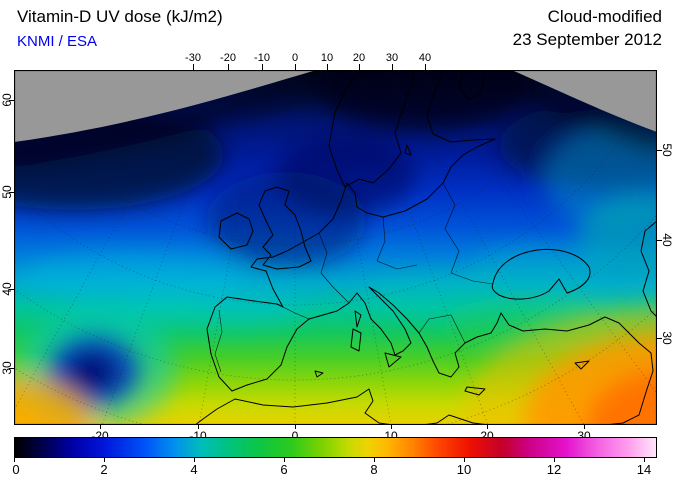  What do you see at coordinates (374, 469) in the screenshot?
I see `colorbar-tick-label: 8` at bounding box center [374, 469].